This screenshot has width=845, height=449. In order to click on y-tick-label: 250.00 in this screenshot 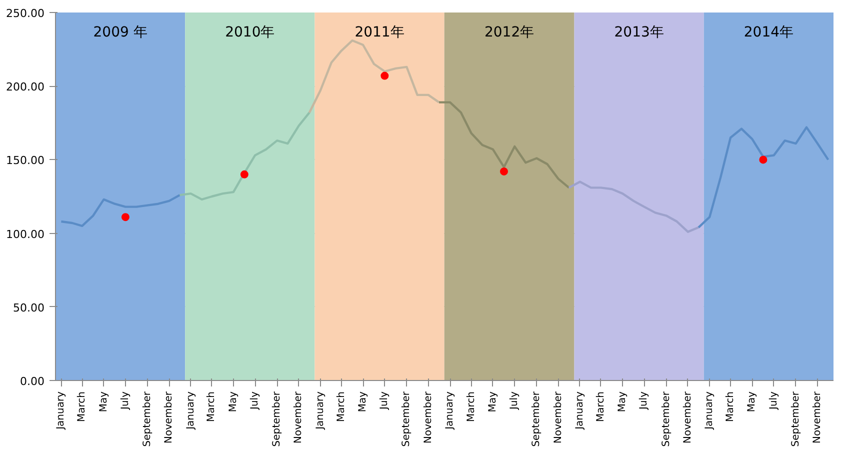, I will do `click(25, 13)`.